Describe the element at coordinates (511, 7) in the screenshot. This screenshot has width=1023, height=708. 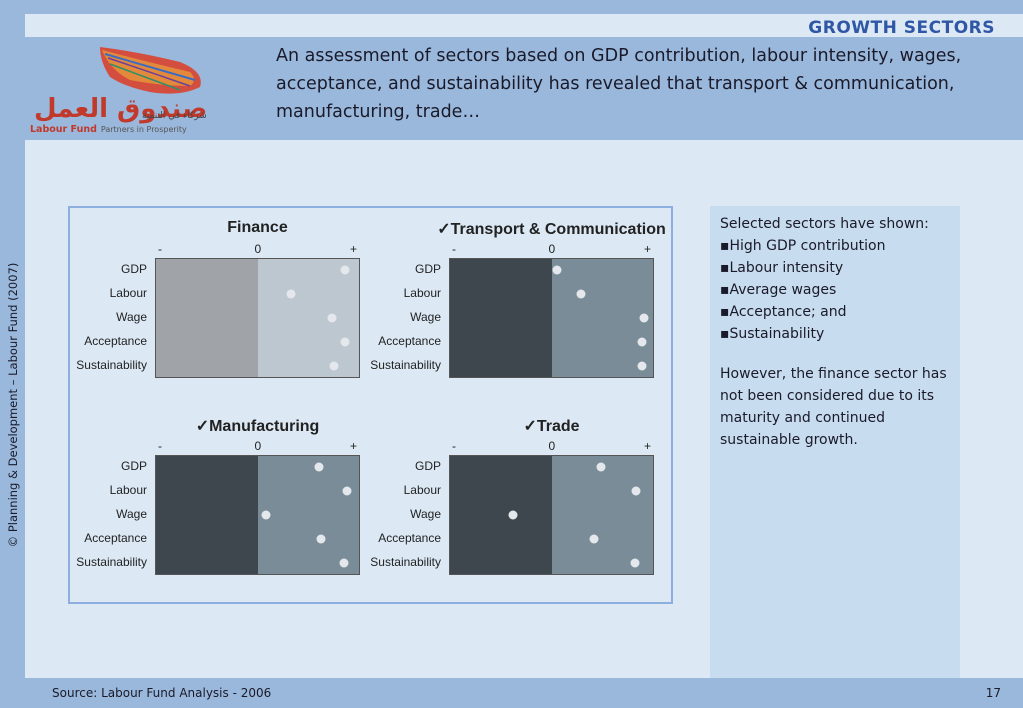
I see `top-strip` at that location.